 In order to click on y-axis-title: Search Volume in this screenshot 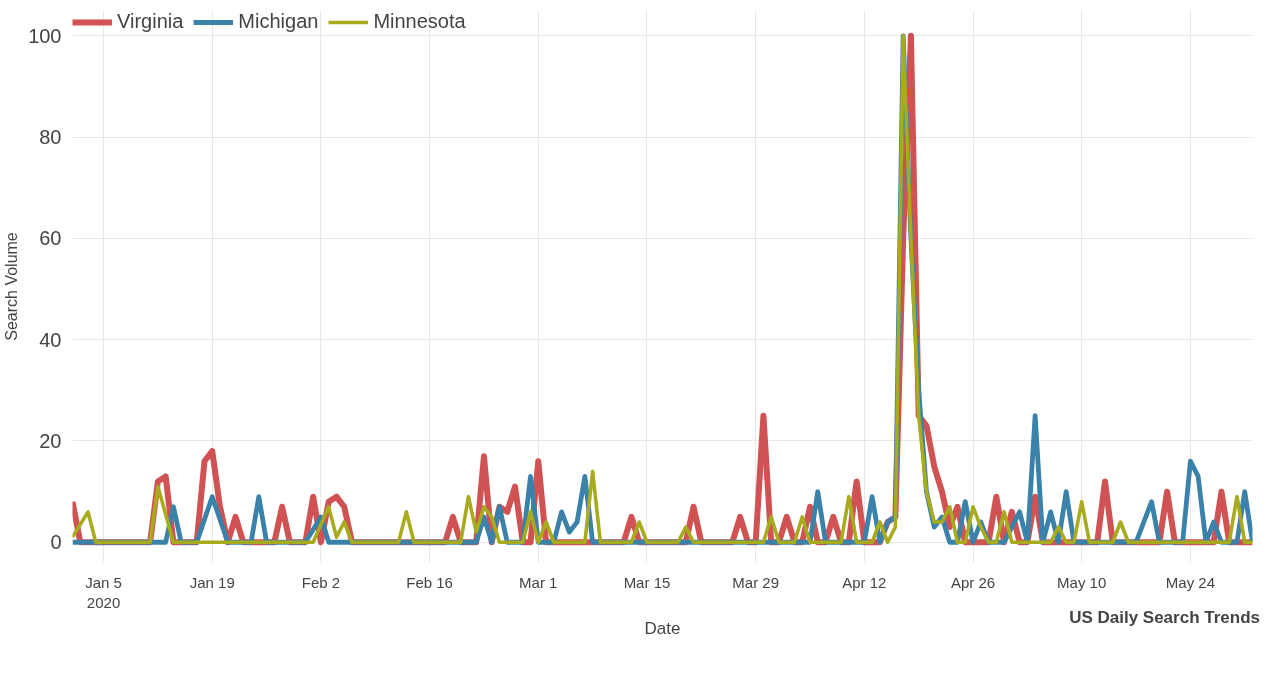, I will do `click(12, 286)`.